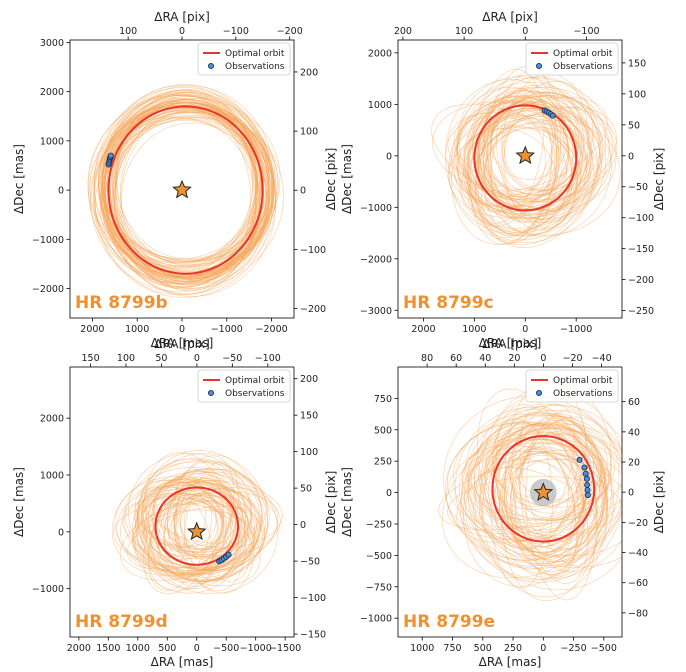  What do you see at coordinates (641, 311) in the screenshot?
I see `y2-tick-label: −250` at bounding box center [641, 311].